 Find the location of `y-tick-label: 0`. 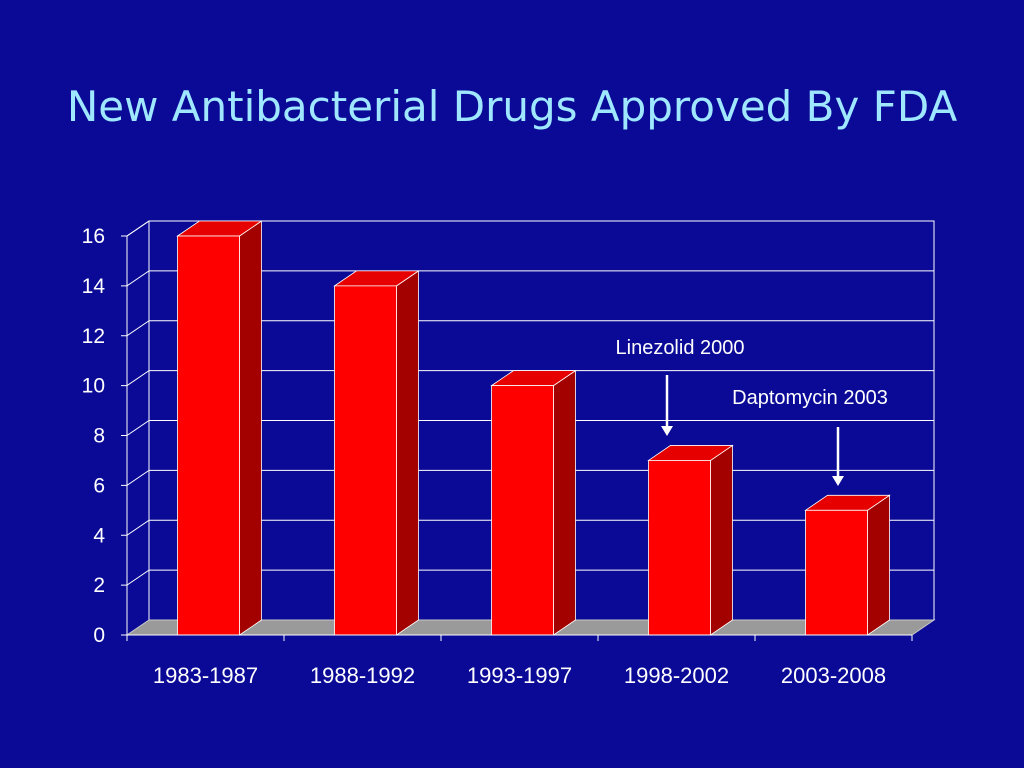

y-tick-label: 0 is located at coordinates (99, 635).